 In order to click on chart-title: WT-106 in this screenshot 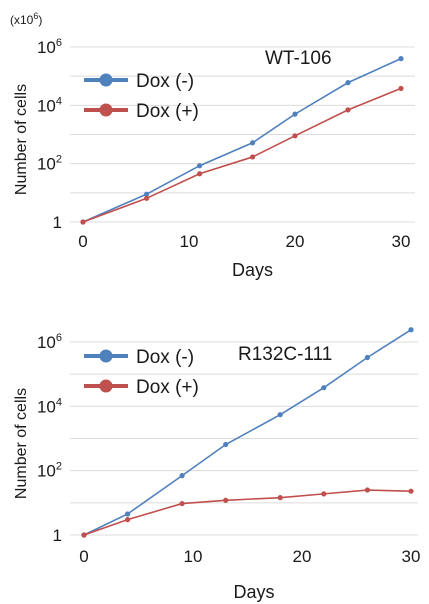, I will do `click(298, 58)`.